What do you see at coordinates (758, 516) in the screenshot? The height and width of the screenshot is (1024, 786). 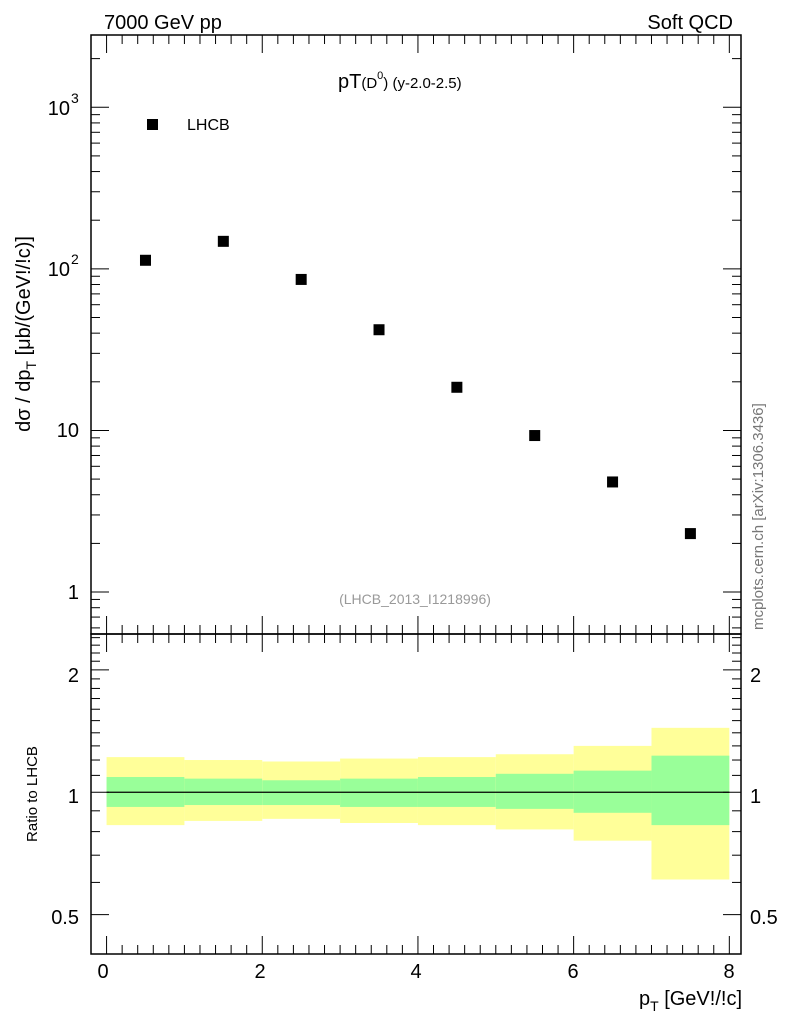 I see `mcplots-side-label: mcplots.cern.ch [arXiv:1306.3436]` at bounding box center [758, 516].